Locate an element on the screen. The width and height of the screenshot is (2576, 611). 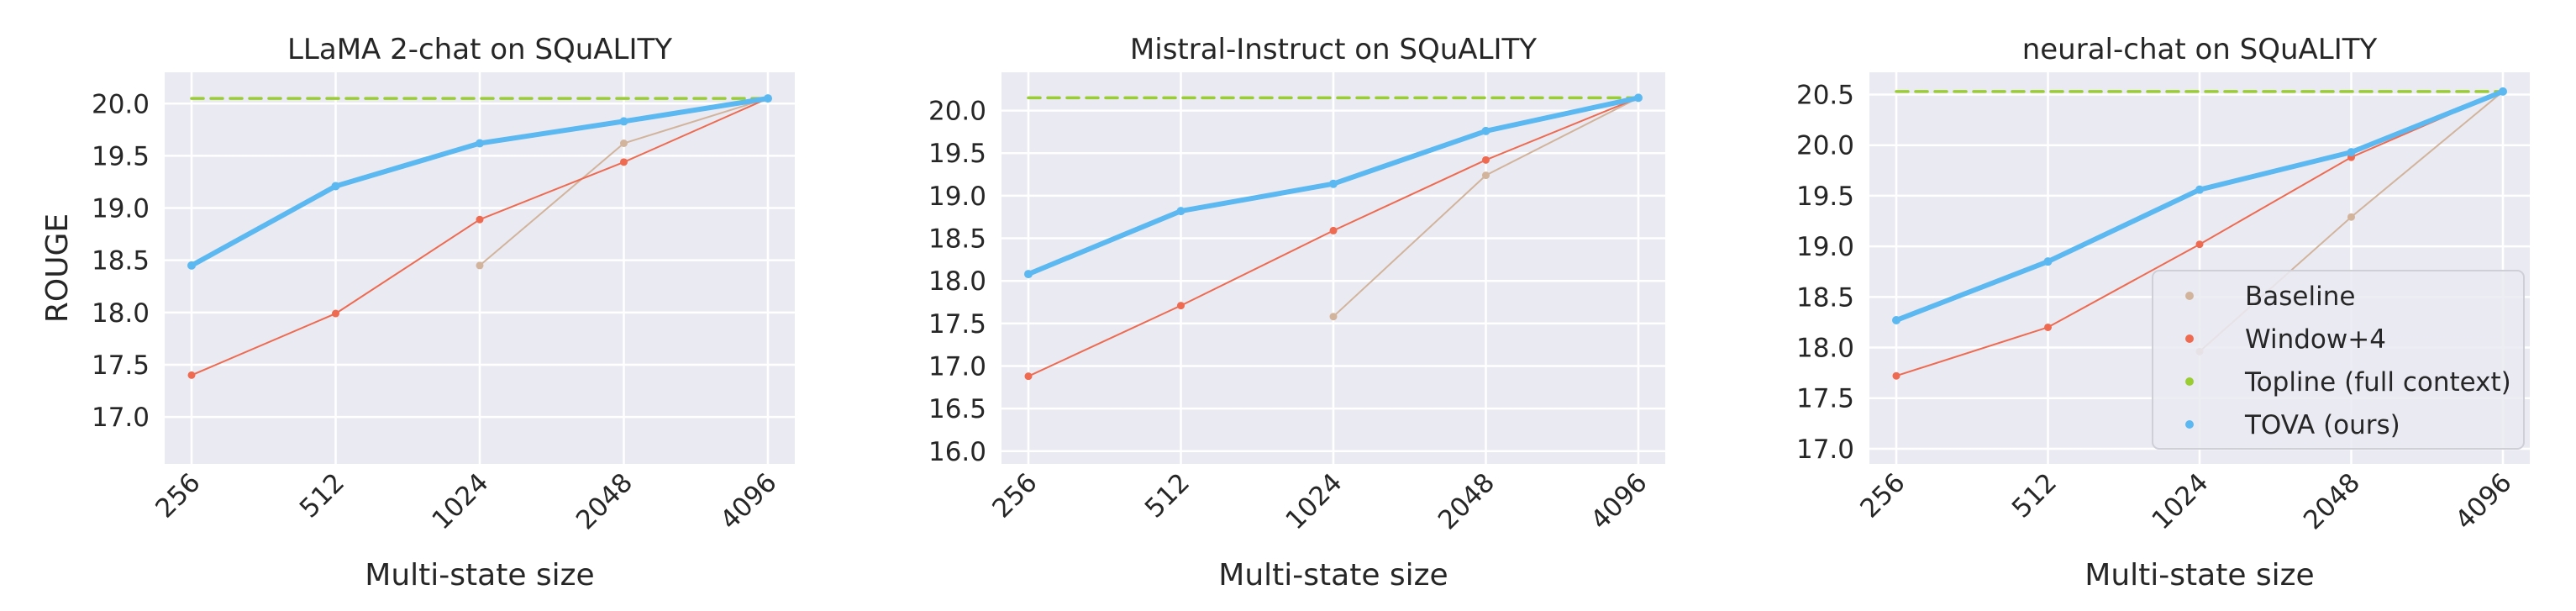
panel-title: Mistral-Instruct on SQuALITY is located at coordinates (1333, 50).